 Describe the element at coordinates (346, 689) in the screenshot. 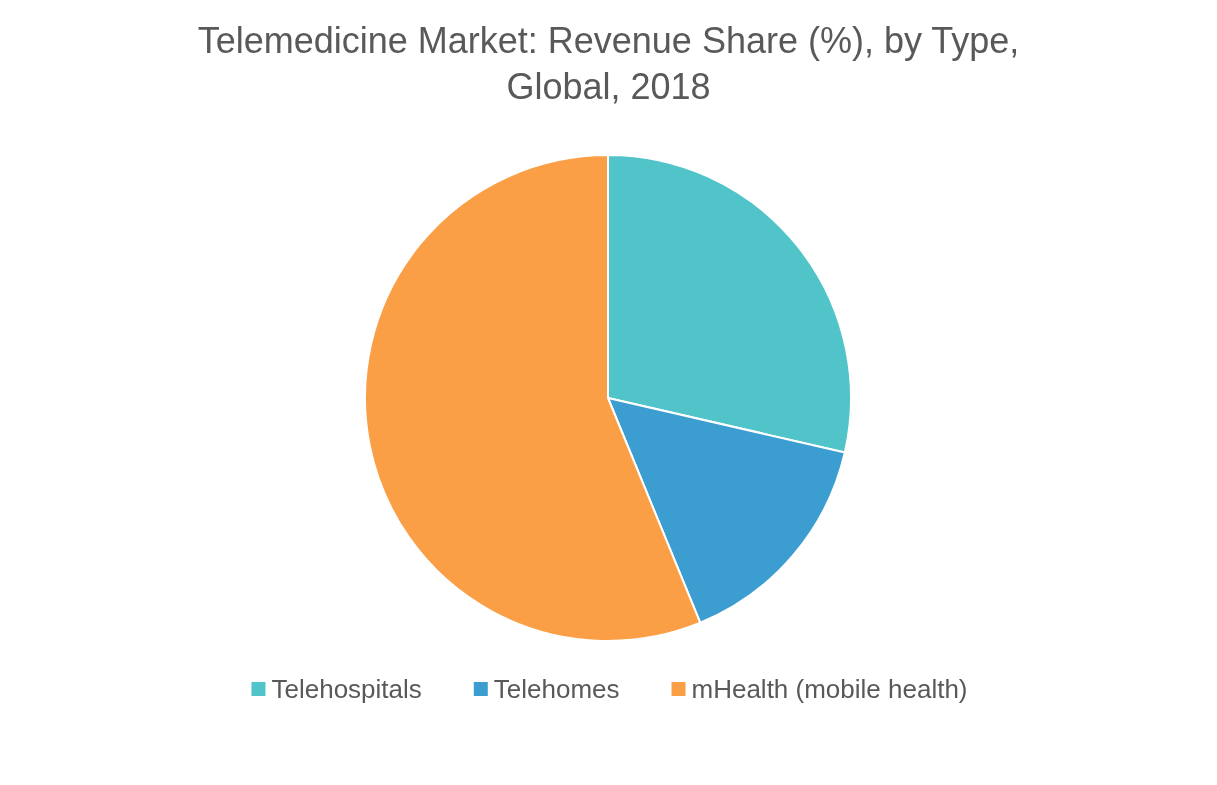

I see `legend-label: Telehospitals` at that location.